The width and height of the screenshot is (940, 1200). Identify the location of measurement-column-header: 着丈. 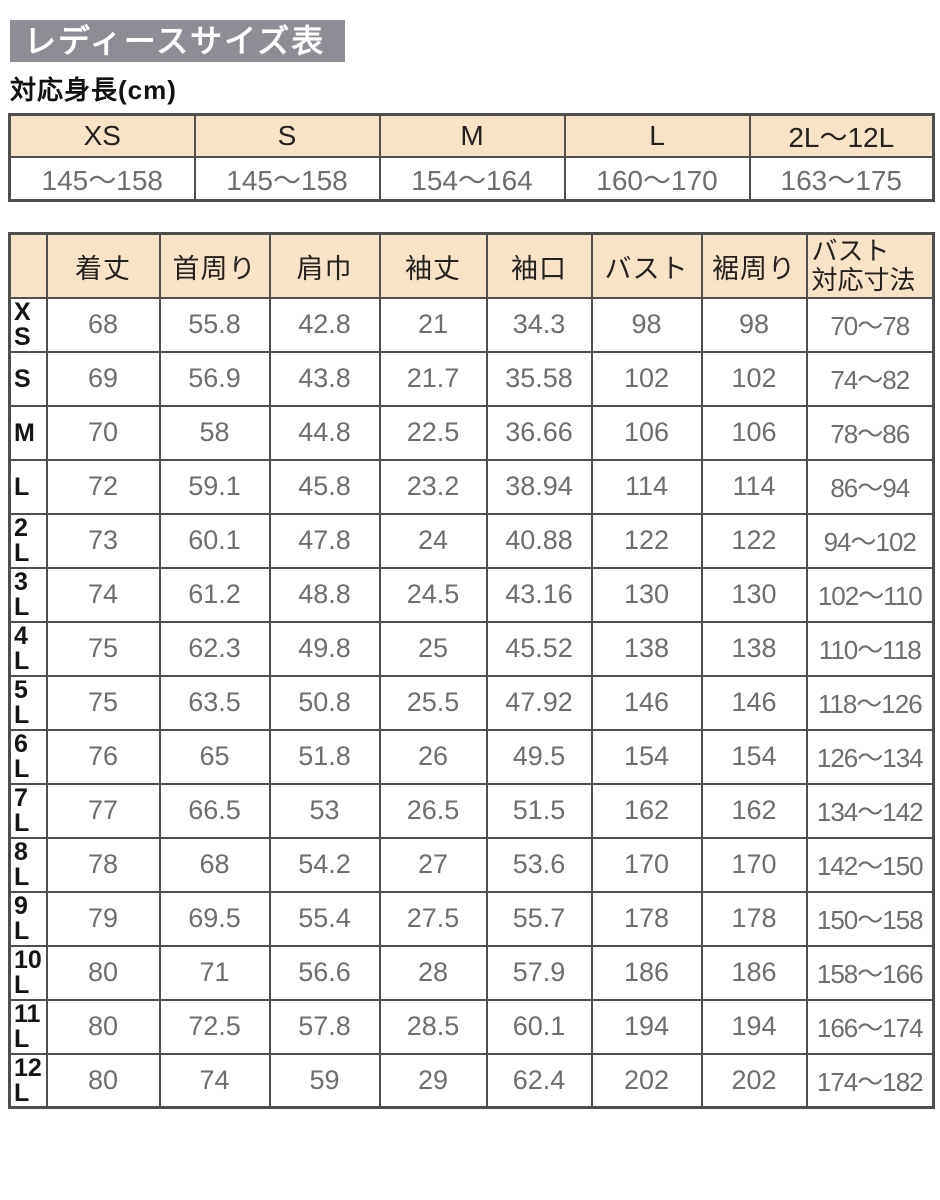
(103, 265).